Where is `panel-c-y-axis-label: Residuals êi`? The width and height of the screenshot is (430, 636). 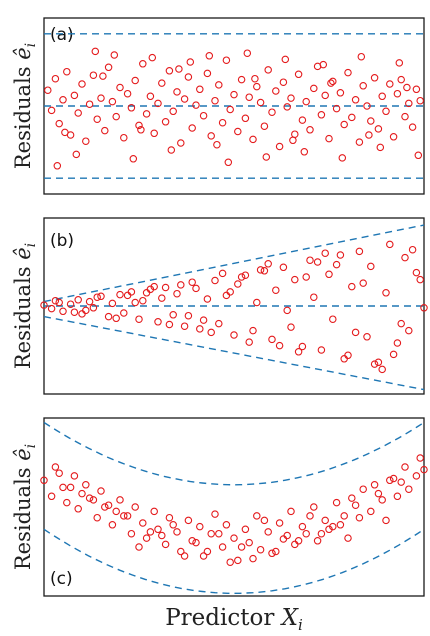 panel-c-y-axis-label: Residuals êi is located at coordinates (25, 507).